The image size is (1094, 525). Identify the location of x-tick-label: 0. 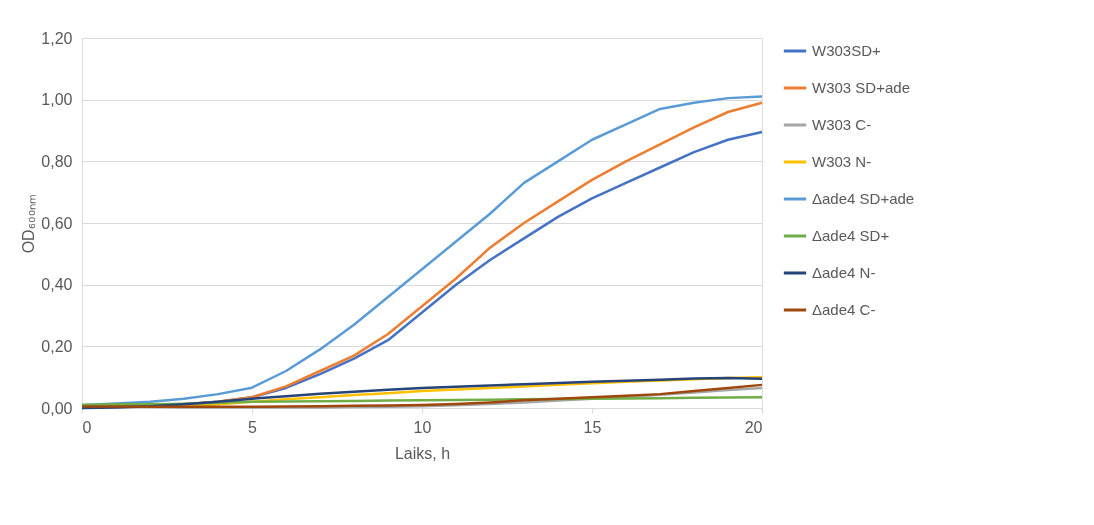
(87, 427).